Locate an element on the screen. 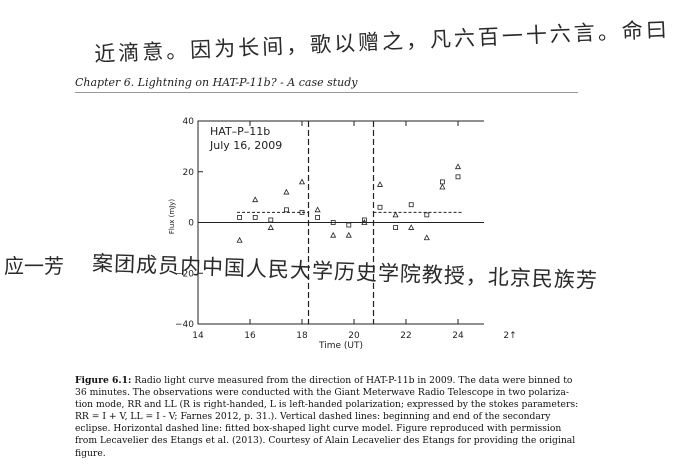 Image resolution: width=680 pixels, height=467 pixels. y-tick-label: −40 is located at coordinates (184, 325).